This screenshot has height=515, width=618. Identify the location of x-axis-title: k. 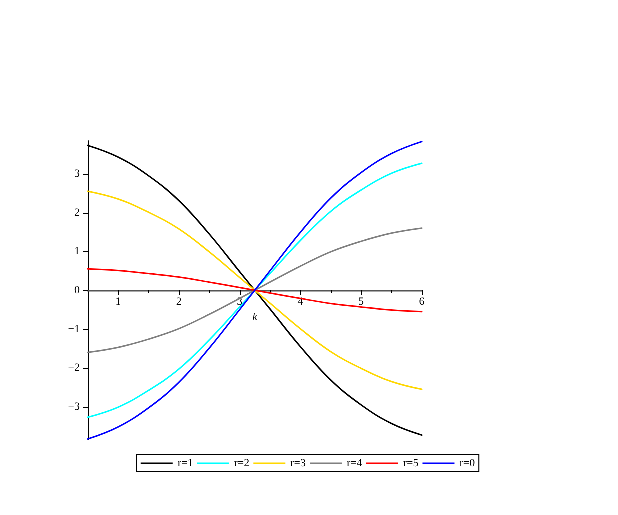
(255, 317).